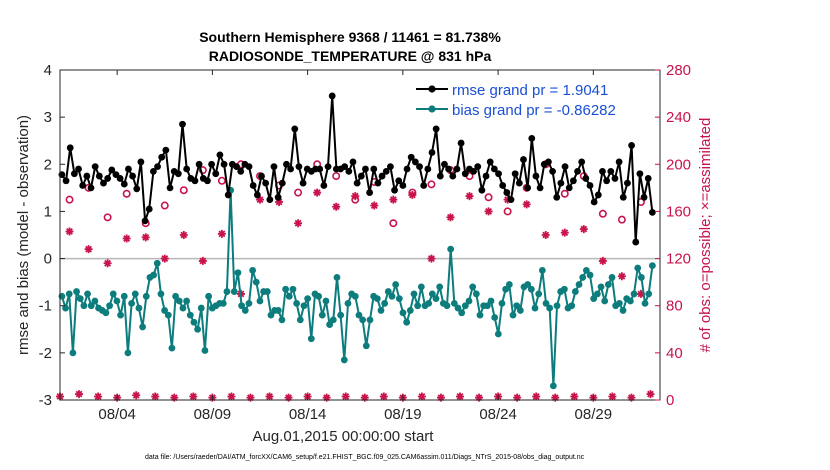 The height and width of the screenshot is (470, 830). I want to click on legend-rmse-label: rmse grand pr = 1.9041, so click(530, 90).